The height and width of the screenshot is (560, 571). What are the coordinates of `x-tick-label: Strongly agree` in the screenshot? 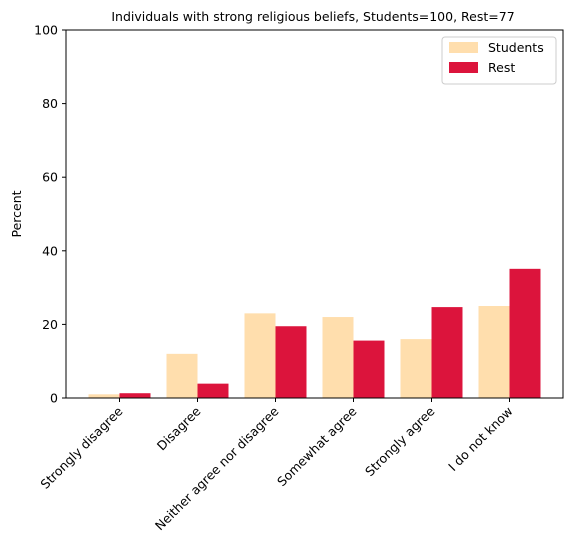 It's located at (400, 441).